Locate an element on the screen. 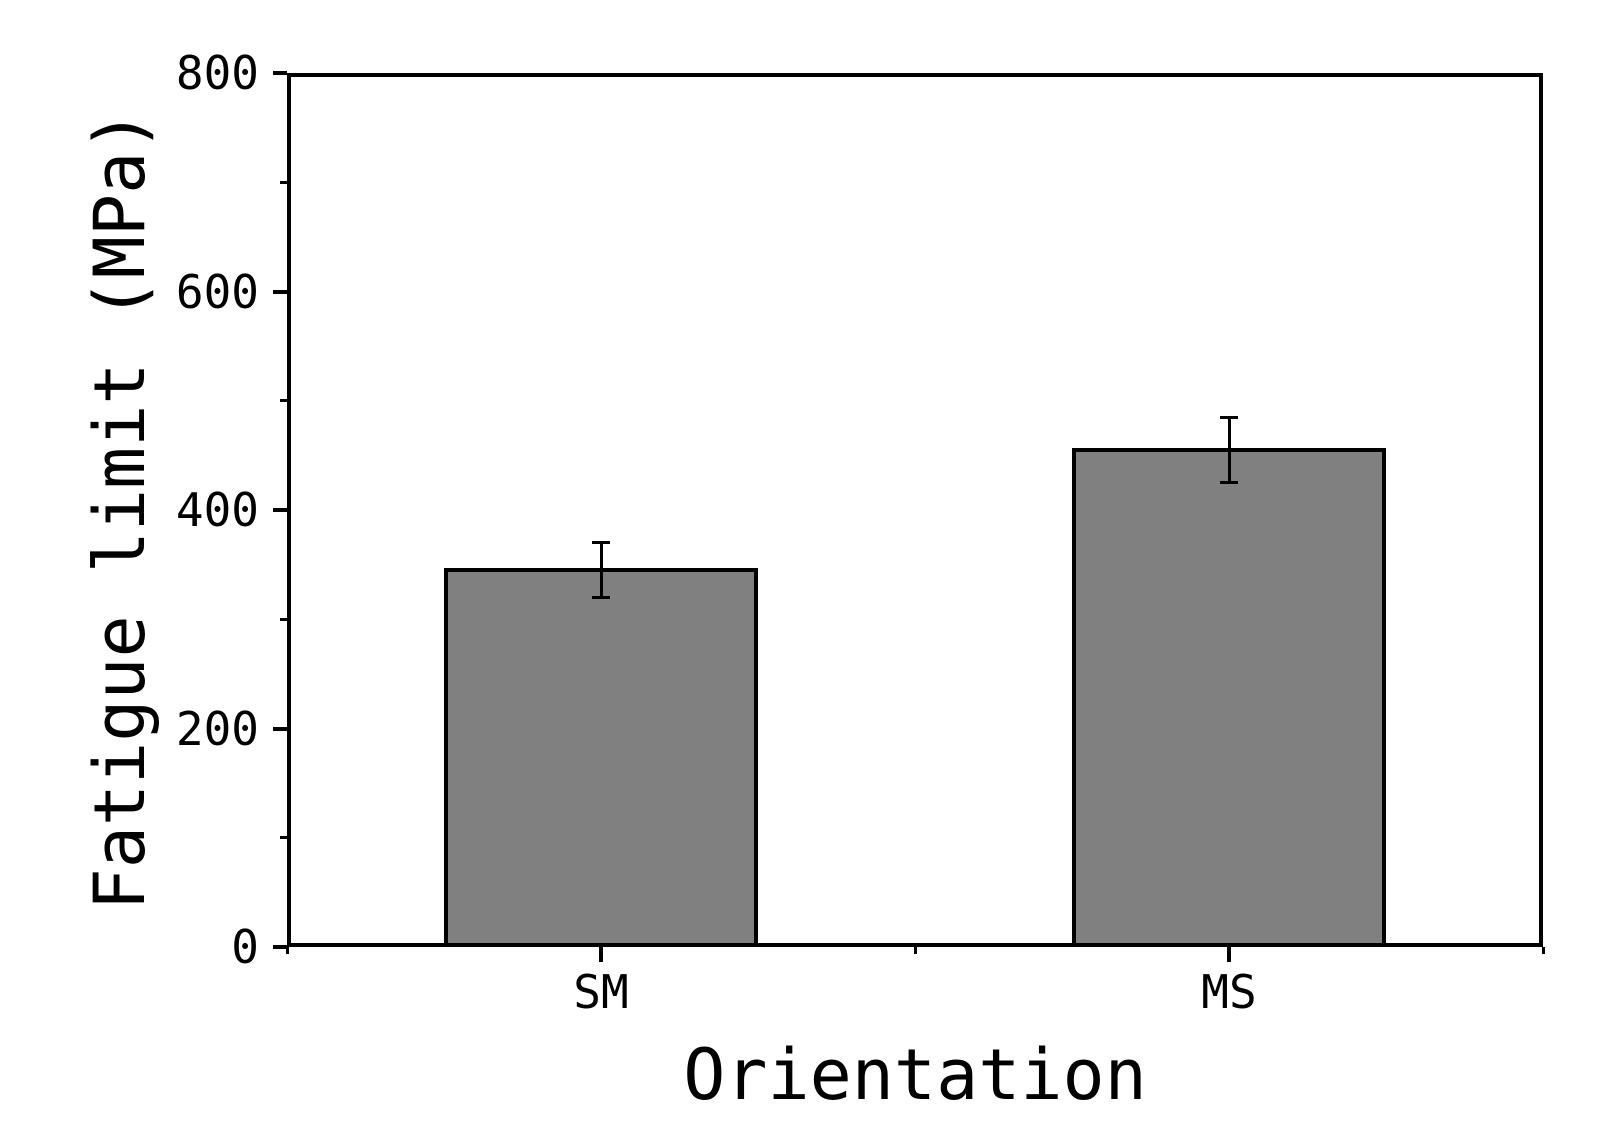 Image resolution: width=1605 pixels, height=1135 pixels. error-bar-cap-top-ms is located at coordinates (1229, 417).